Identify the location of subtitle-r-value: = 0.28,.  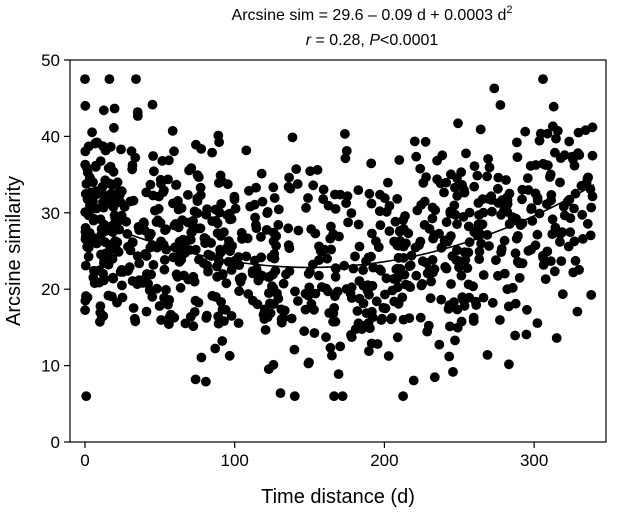
(340, 40).